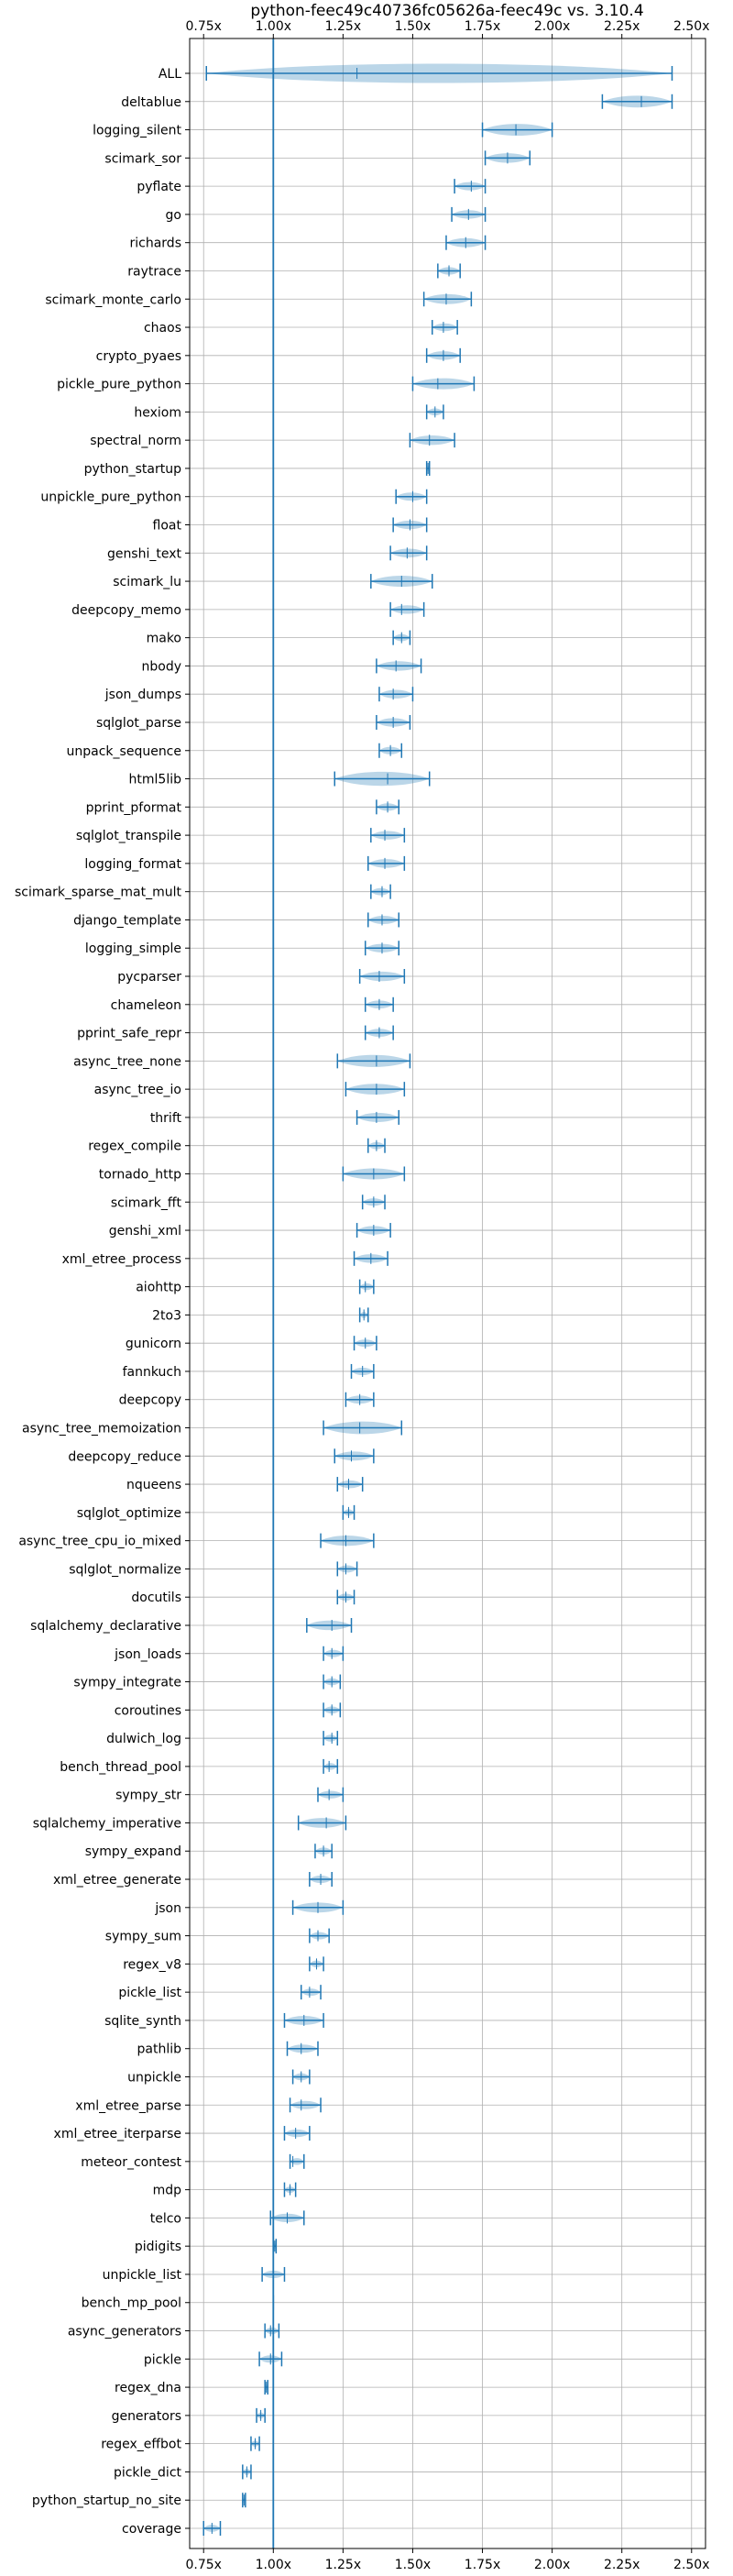 Image resolution: width=733 pixels, height=2576 pixels. I want to click on category-label: sqlglot_optimize, so click(129, 1514).